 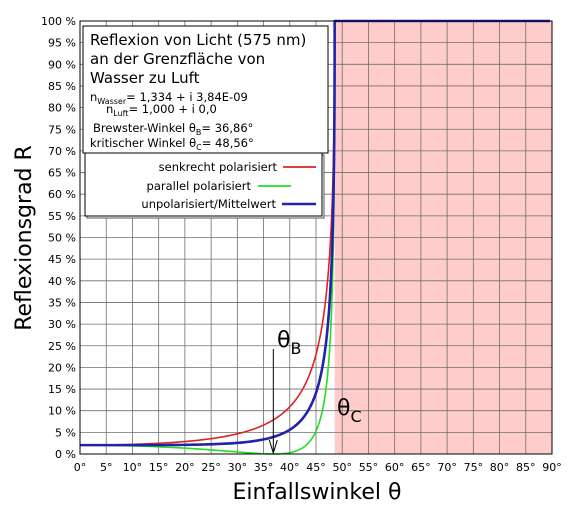 I want to click on x-tick-label: 75°, so click(x=474, y=467).